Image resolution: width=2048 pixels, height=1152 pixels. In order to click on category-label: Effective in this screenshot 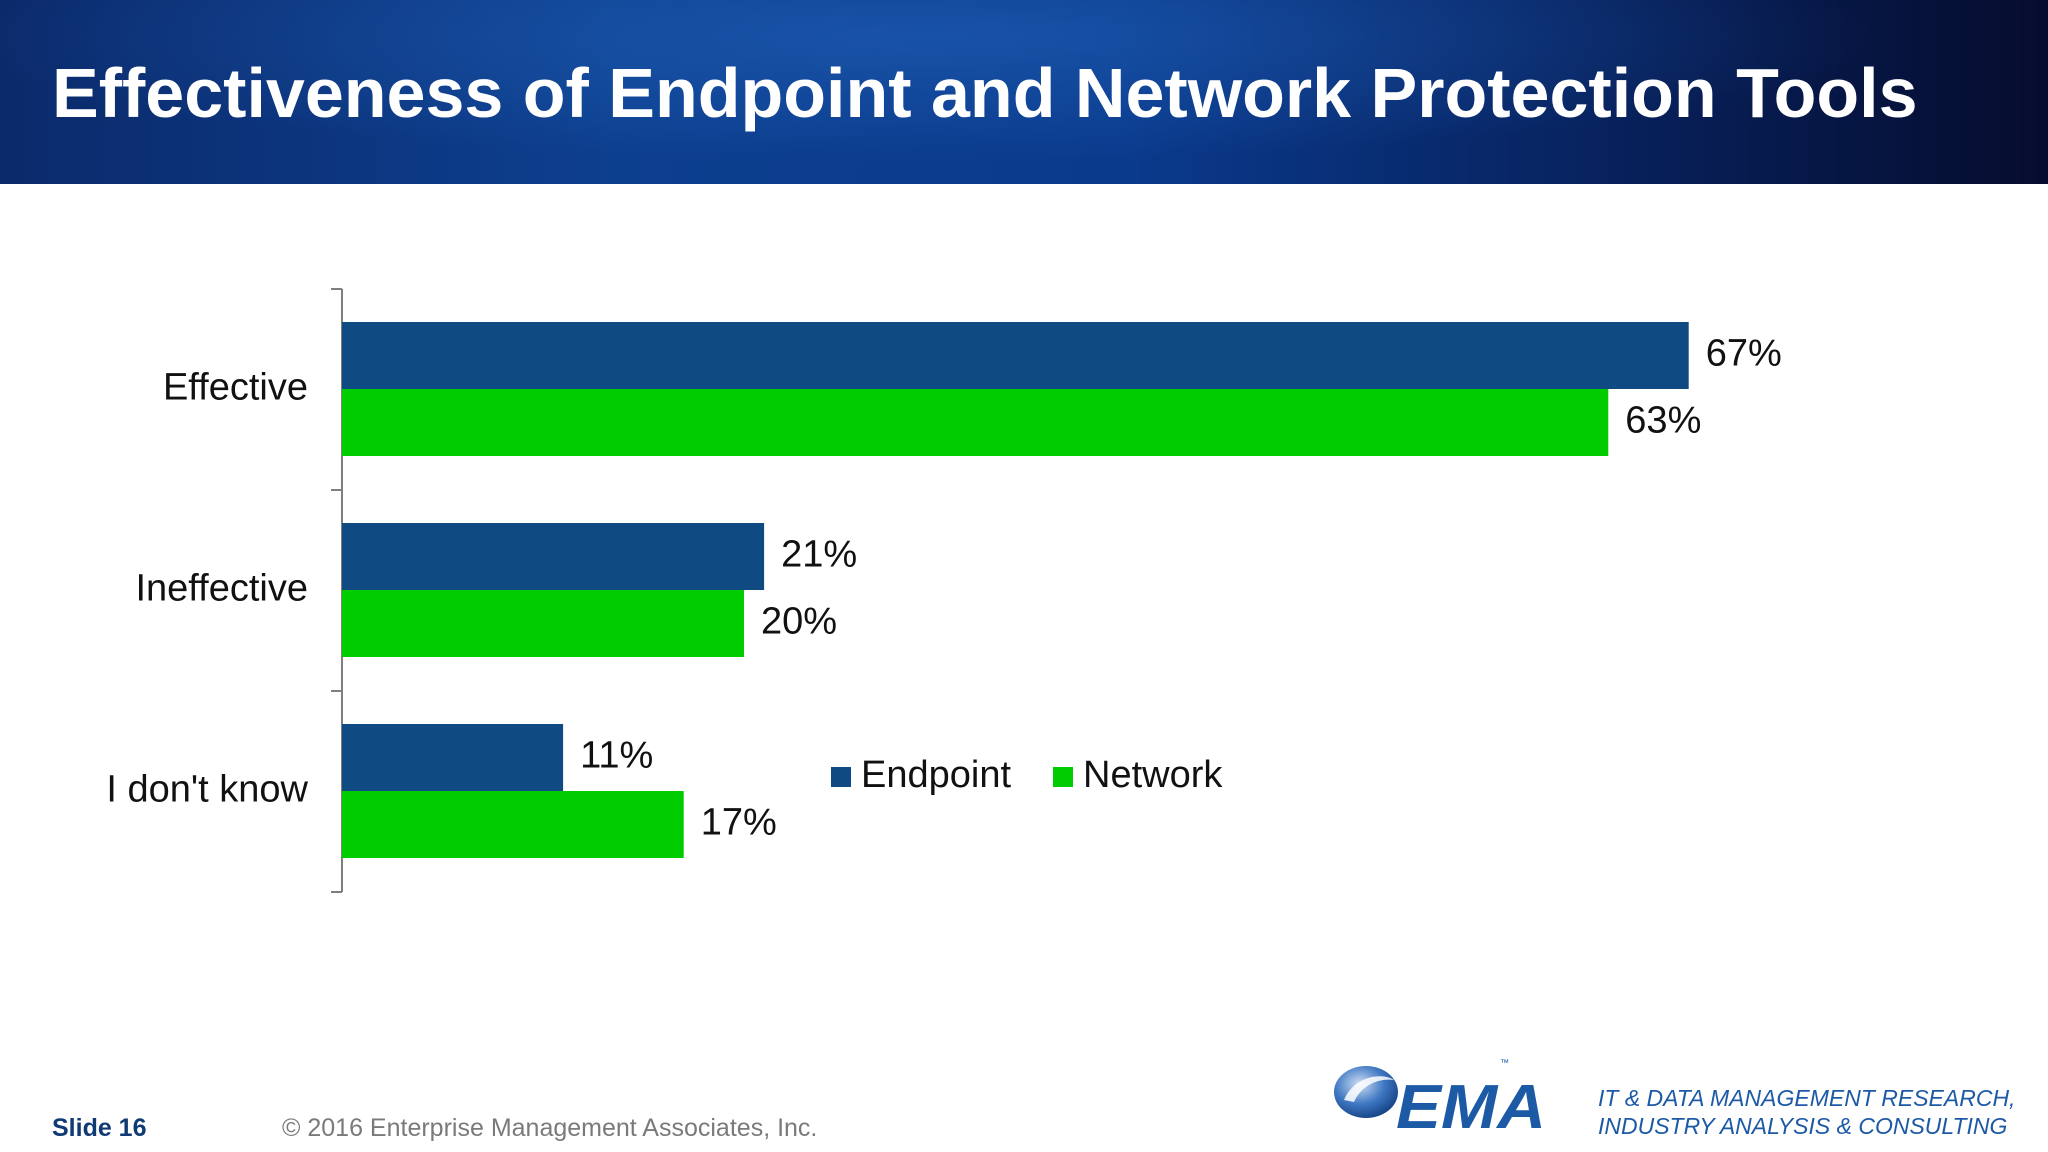, I will do `click(235, 388)`.